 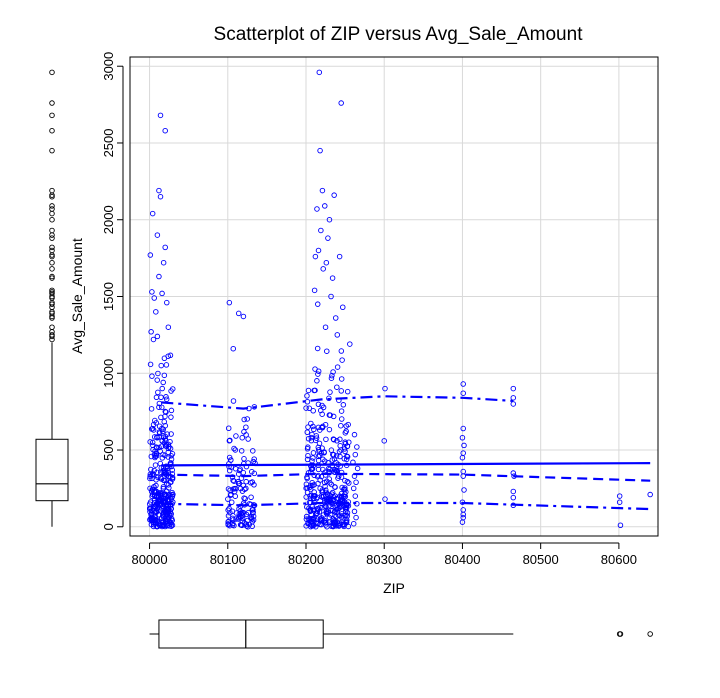 I want to click on y-box, so click(x=52, y=470).